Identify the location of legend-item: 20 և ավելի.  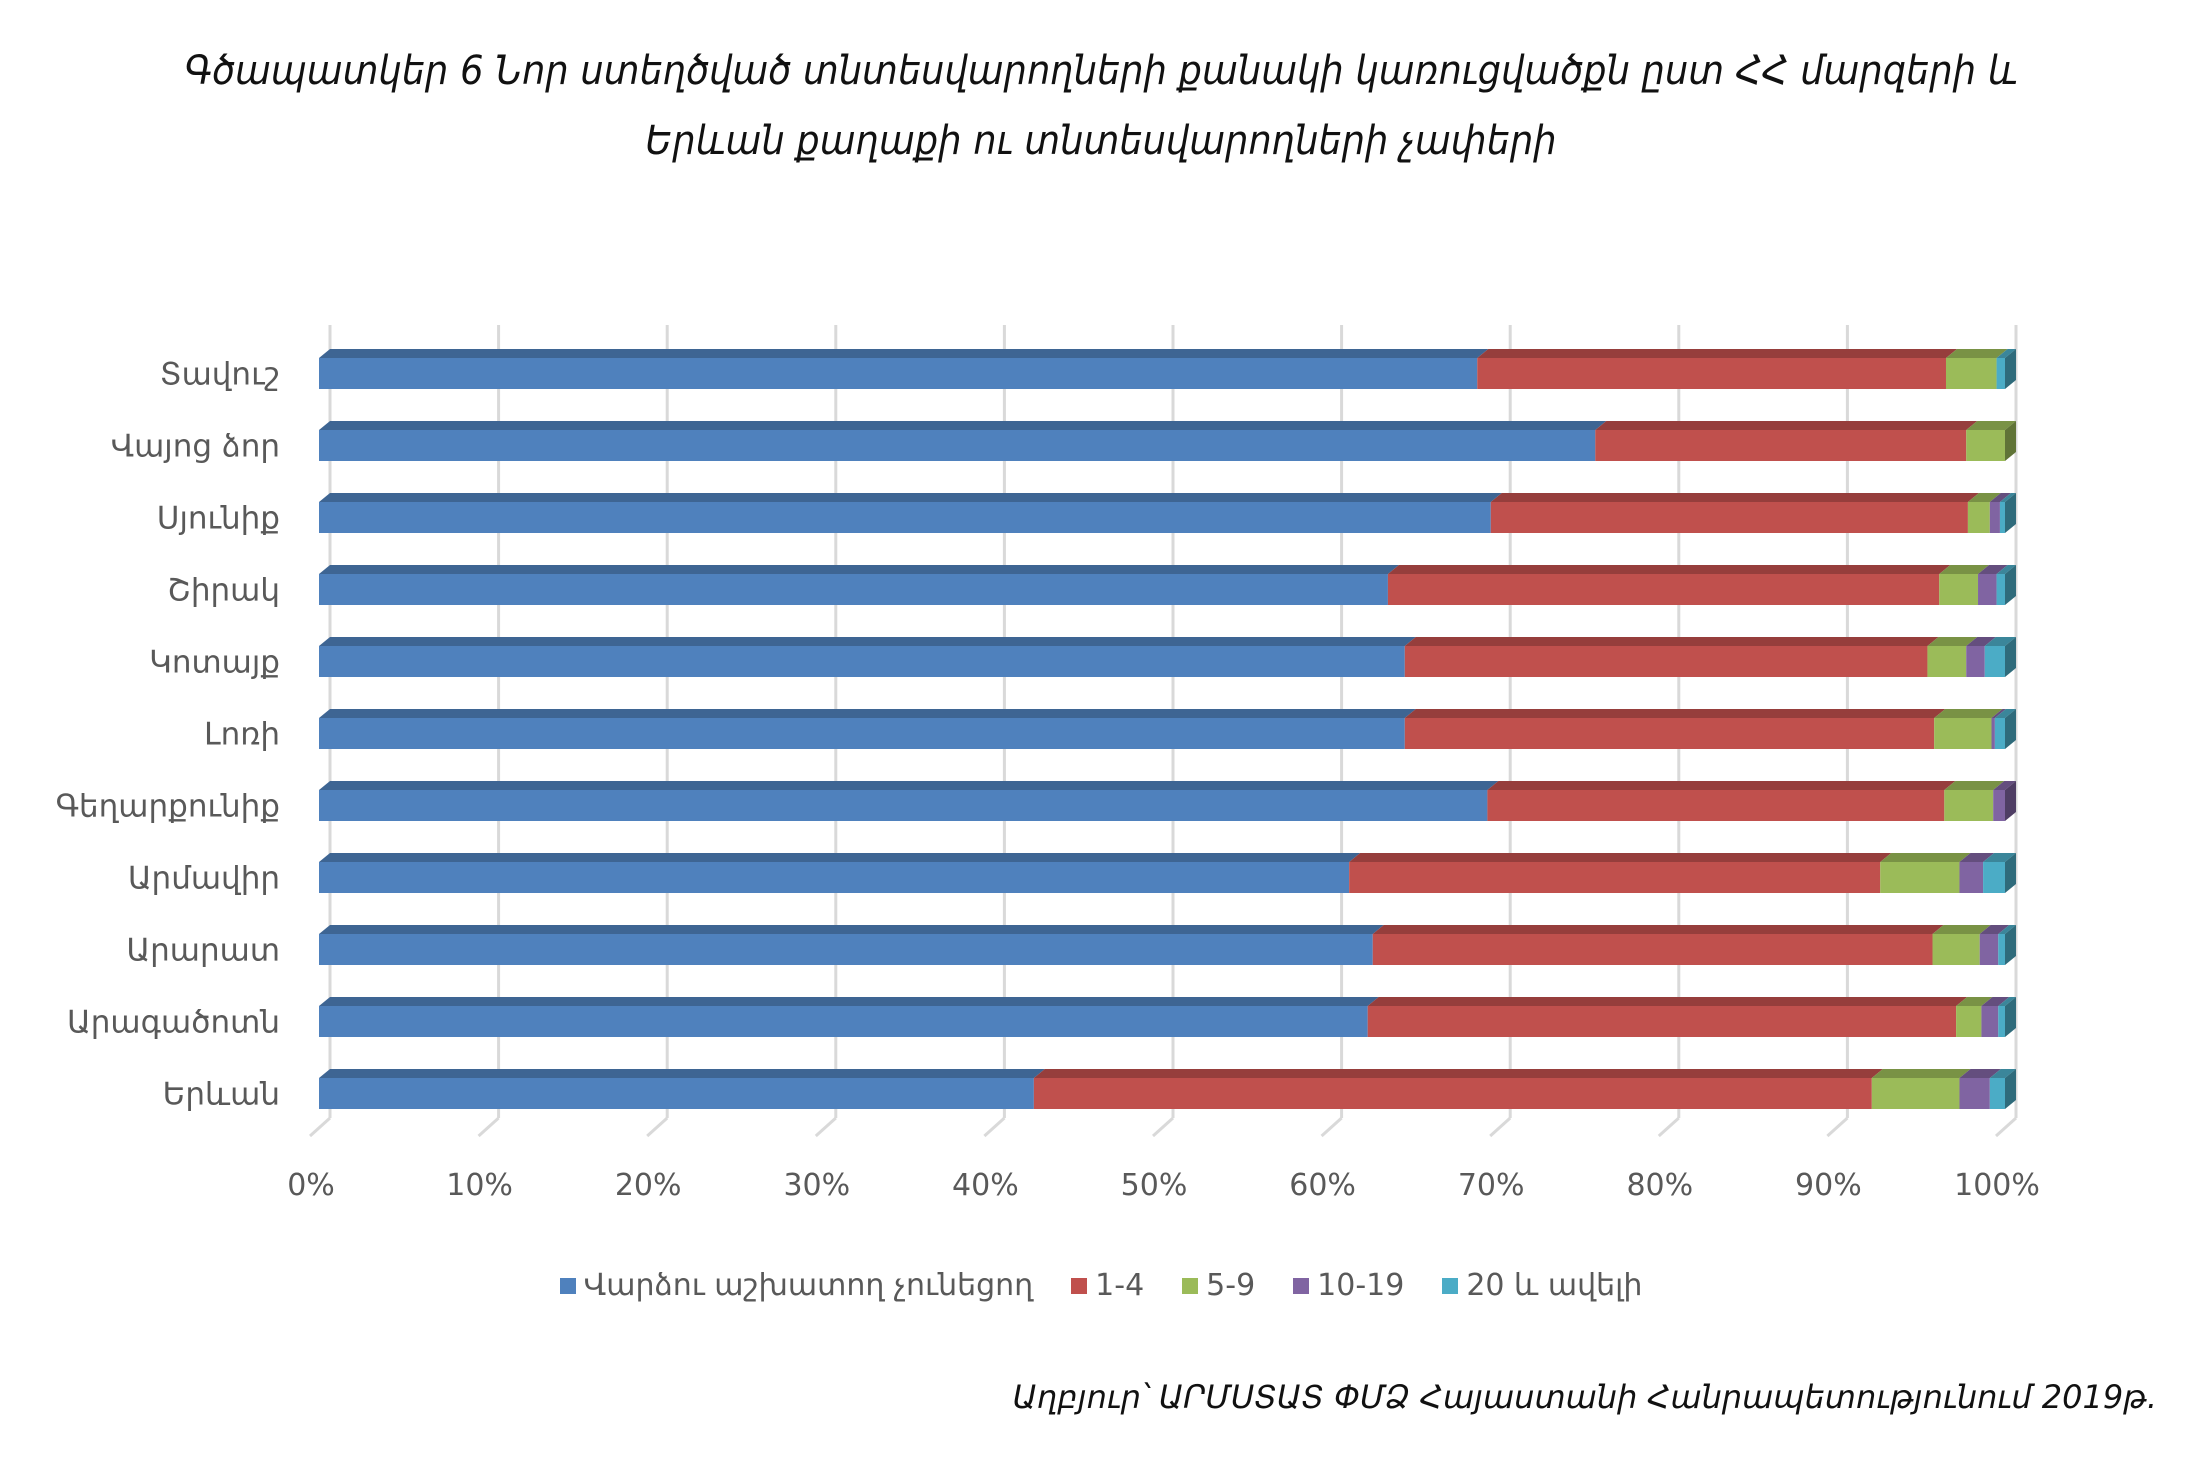
(1542, 1285).